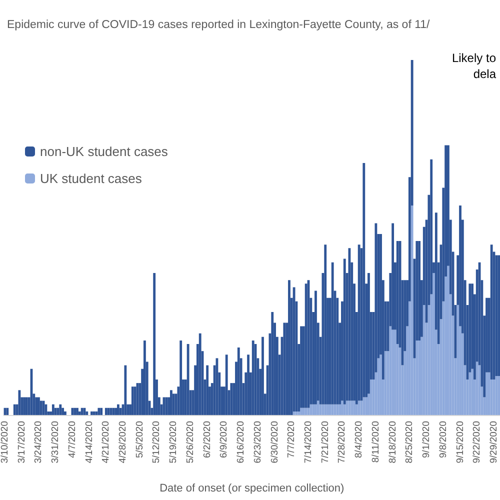  What do you see at coordinates (123, 442) in the screenshot?
I see `x-tick-label: 4/28/2020` at bounding box center [123, 442].